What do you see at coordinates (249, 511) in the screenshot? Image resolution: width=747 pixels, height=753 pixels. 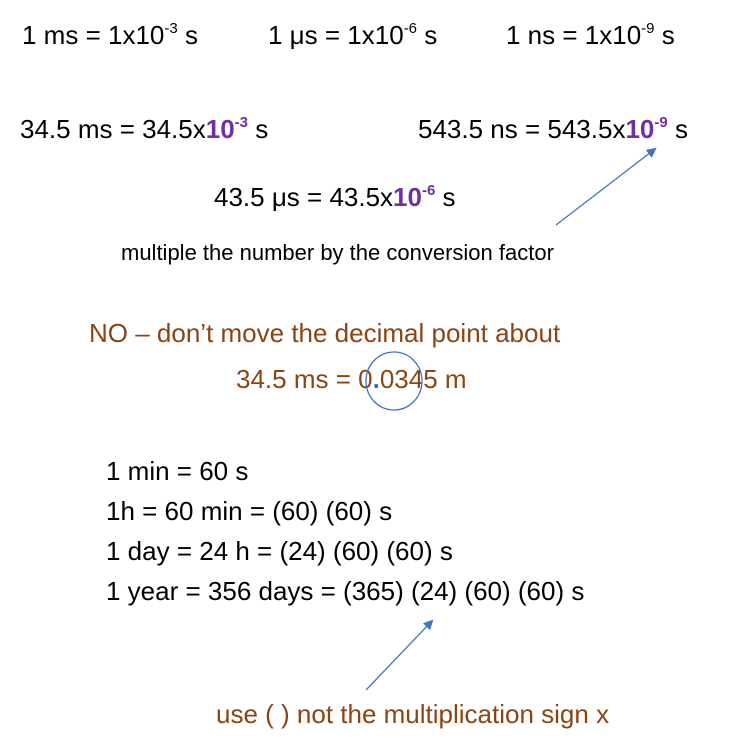 I see `conversion-line-2: 1h = 60 min = (60) (60) s` at bounding box center [249, 511].